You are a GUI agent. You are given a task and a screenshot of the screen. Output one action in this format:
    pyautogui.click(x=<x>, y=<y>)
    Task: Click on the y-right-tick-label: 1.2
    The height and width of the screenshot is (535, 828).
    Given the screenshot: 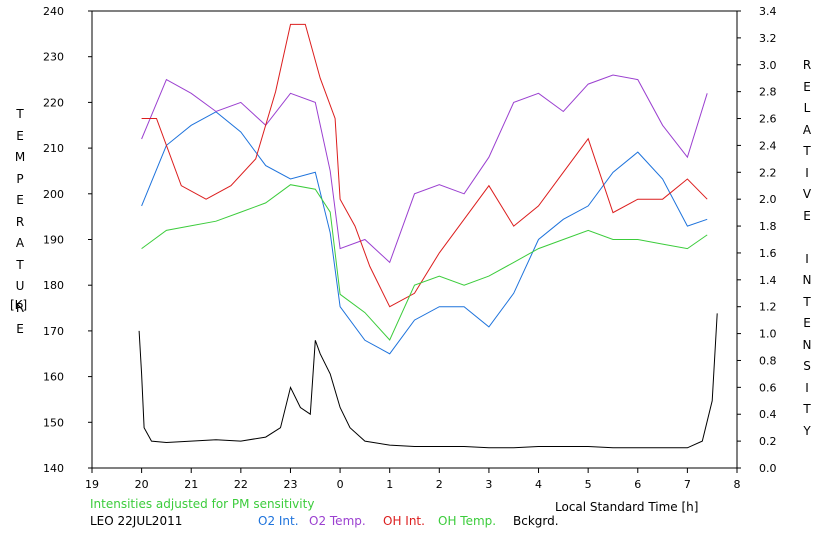 What is the action you would take?
    pyautogui.click(x=768, y=307)
    